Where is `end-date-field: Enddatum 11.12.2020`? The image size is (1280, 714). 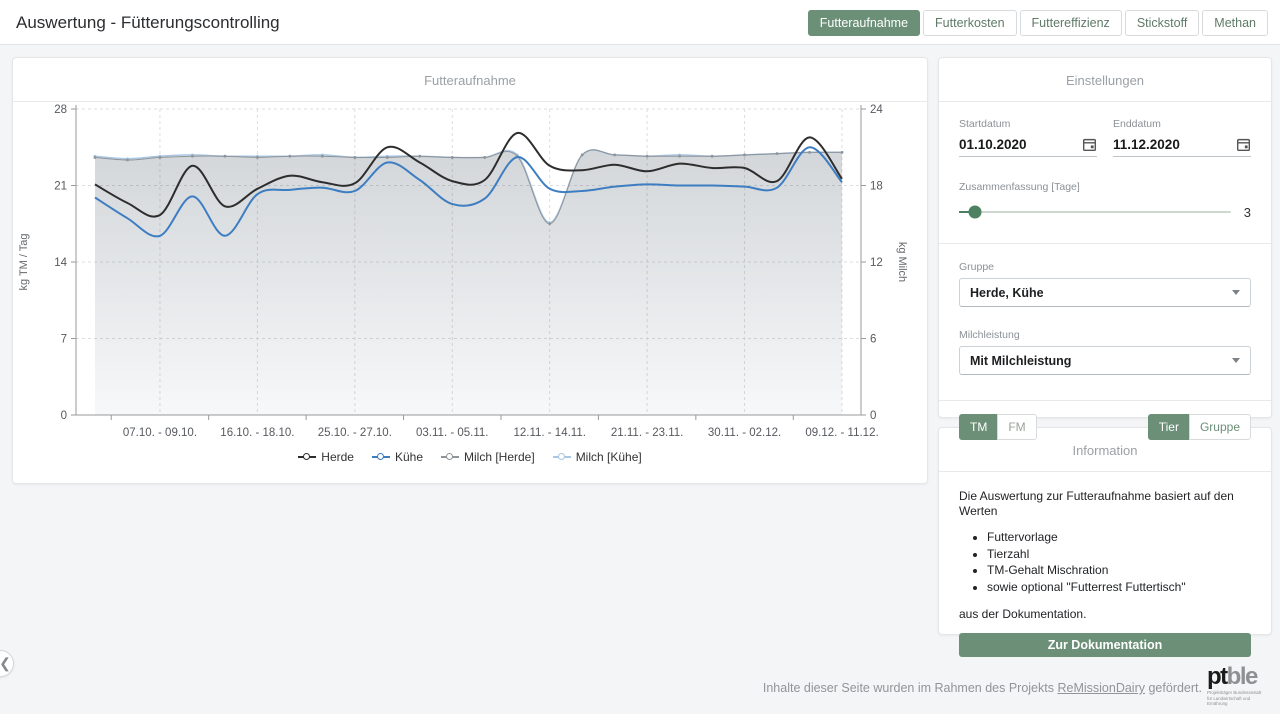 end-date-field: Enddatum 11.12.2020 is located at coordinates (1182, 137).